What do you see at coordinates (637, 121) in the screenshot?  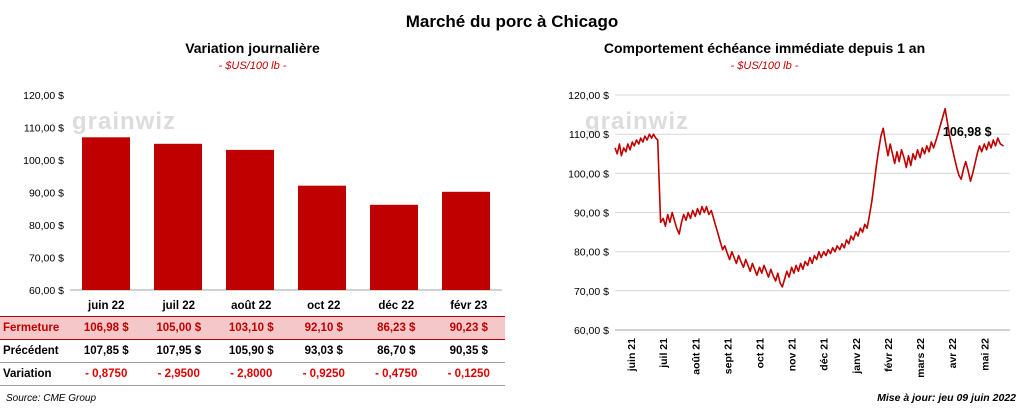 I see `grainwiz-watermark-right: grainwiz` at bounding box center [637, 121].